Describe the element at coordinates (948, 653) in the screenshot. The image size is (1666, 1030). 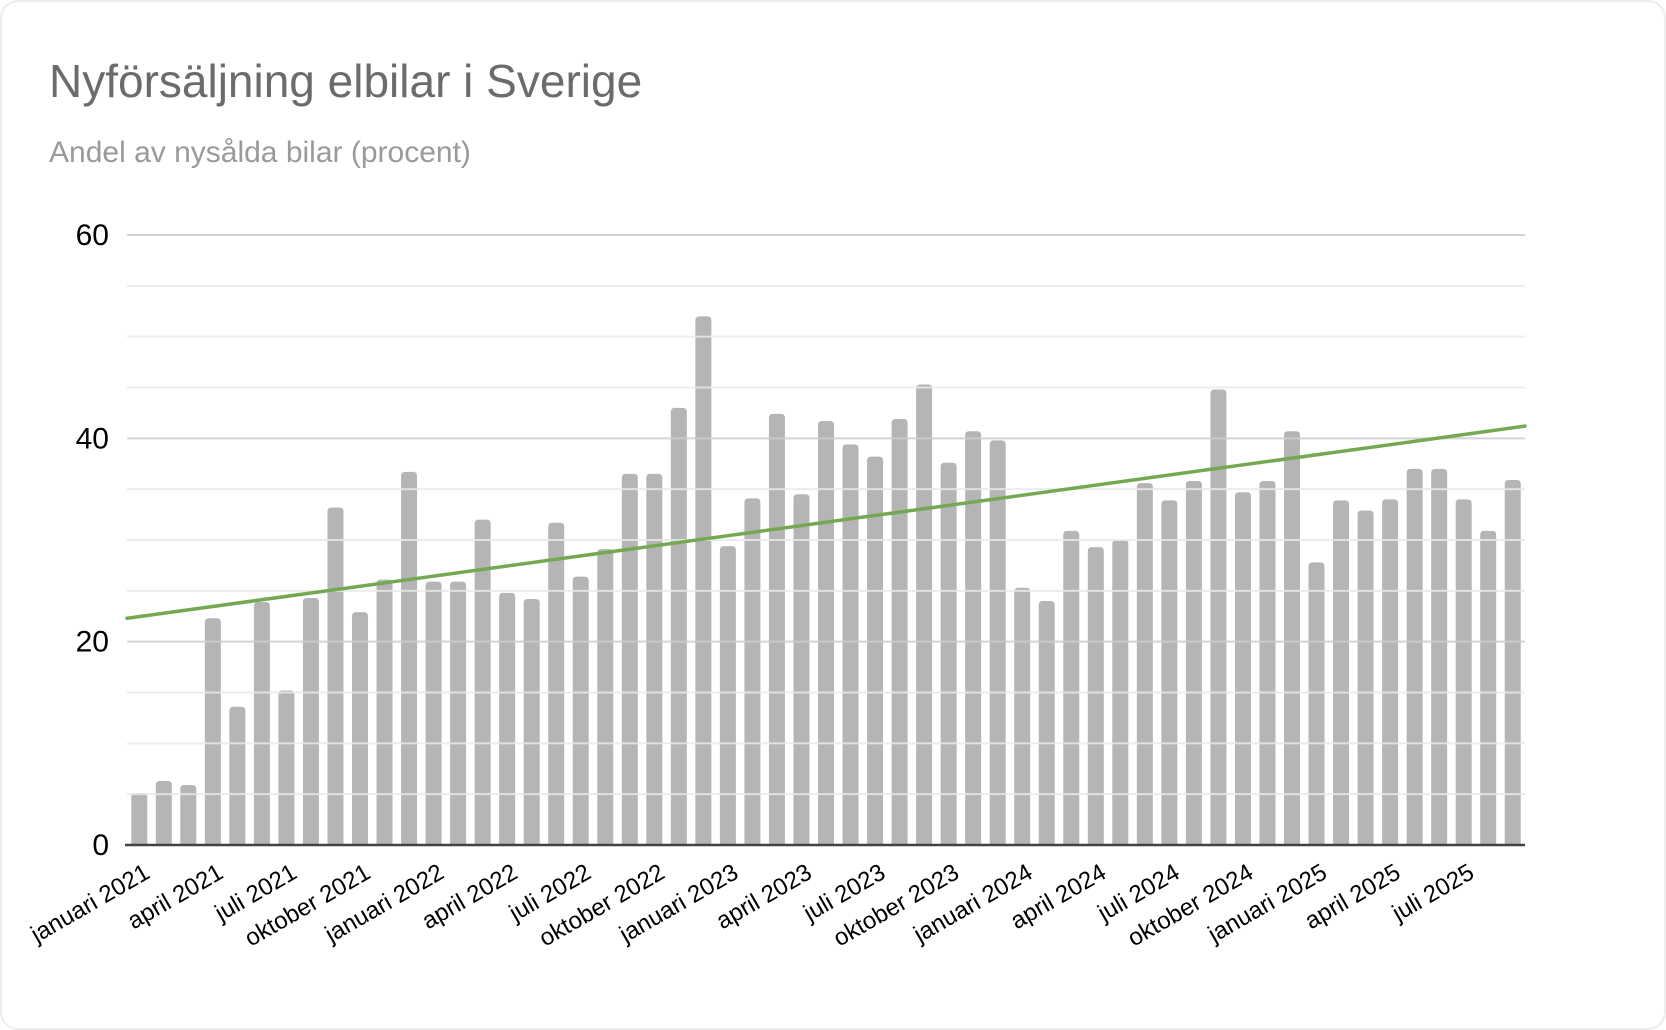
I see `bar-oktober-2023` at that location.